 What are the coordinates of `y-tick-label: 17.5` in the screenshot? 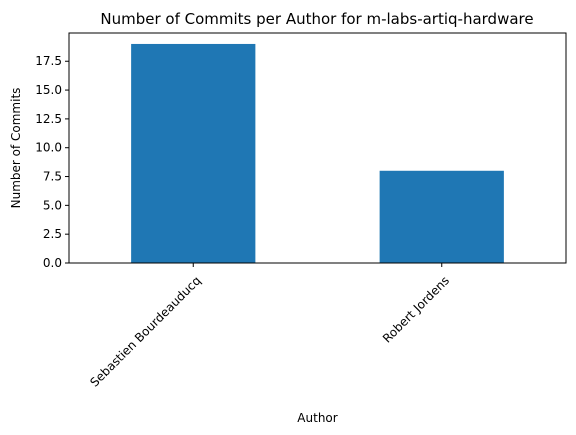 It's located at (48, 61).